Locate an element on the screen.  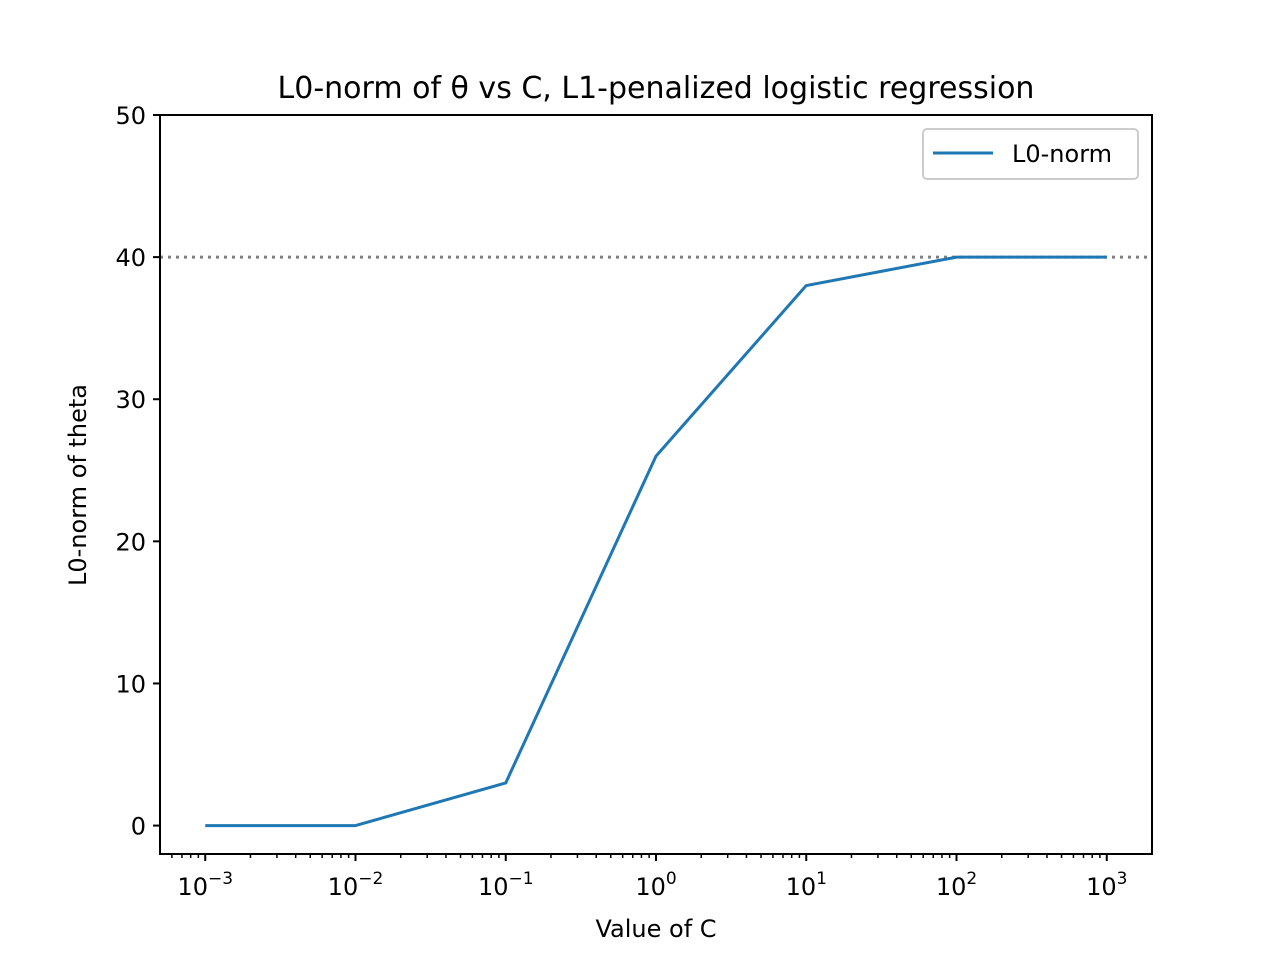
y-tick-label: 20 is located at coordinates (130, 542).